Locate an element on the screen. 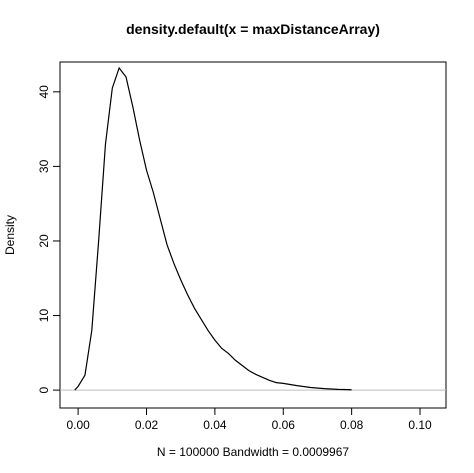  y-axis-label: Density is located at coordinates (10, 235).